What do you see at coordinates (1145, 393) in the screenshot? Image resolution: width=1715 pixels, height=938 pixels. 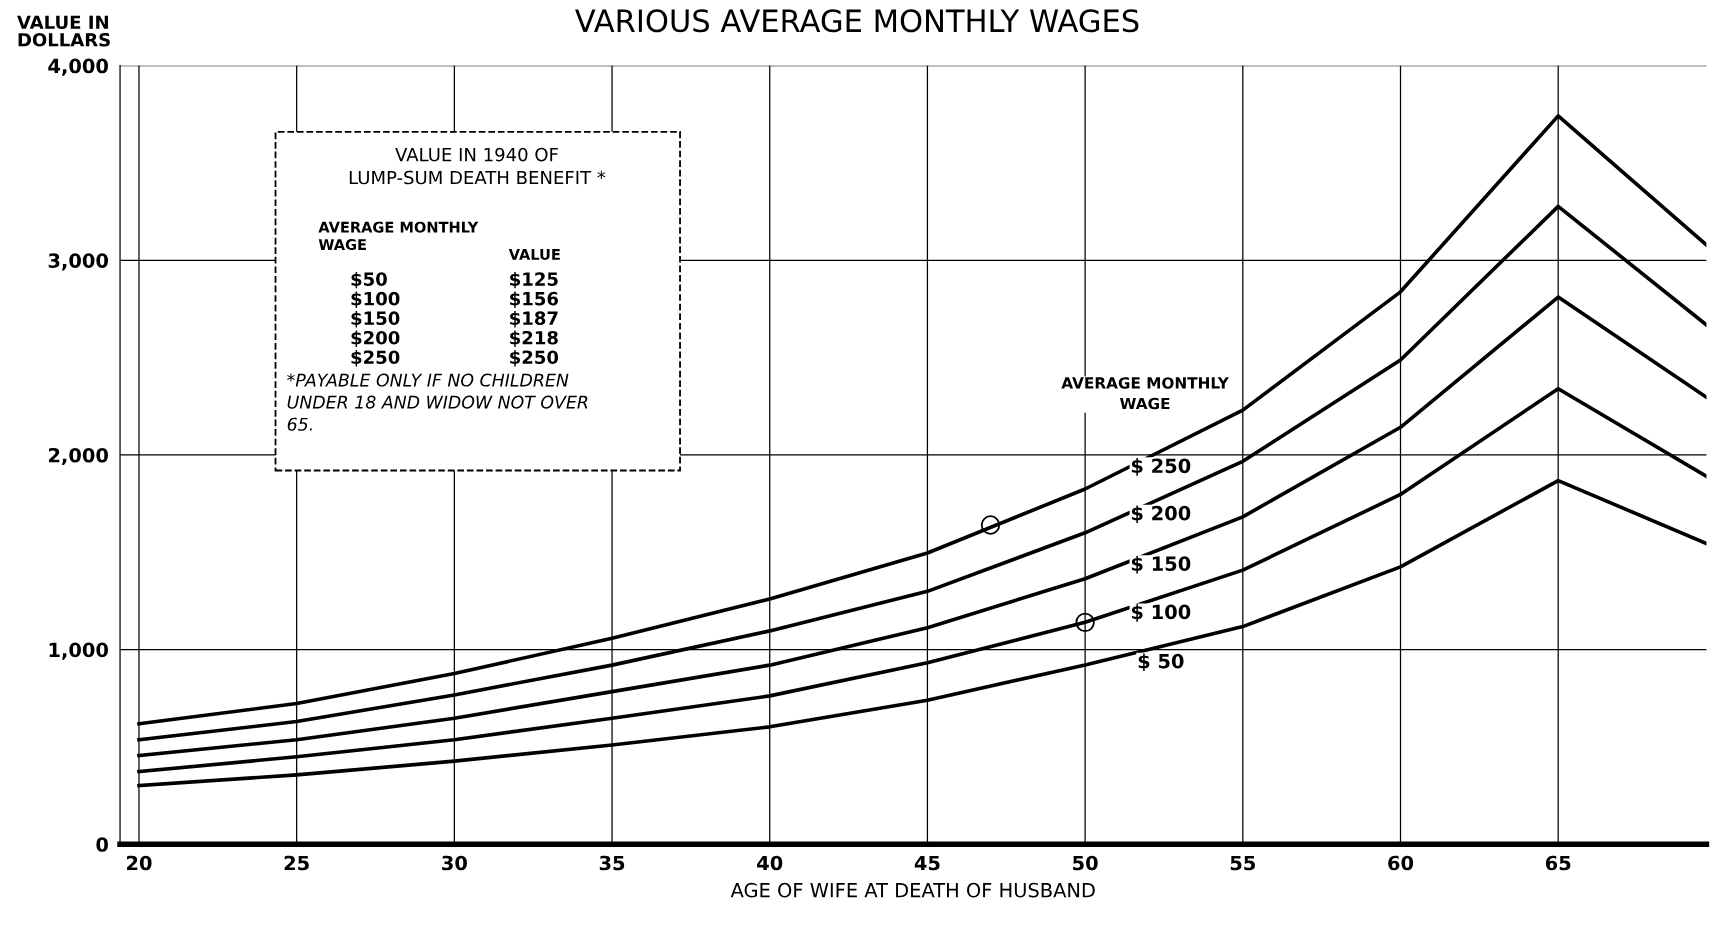 I see `legend-title: AVERAGE MONTHLY WAGE` at bounding box center [1145, 393].